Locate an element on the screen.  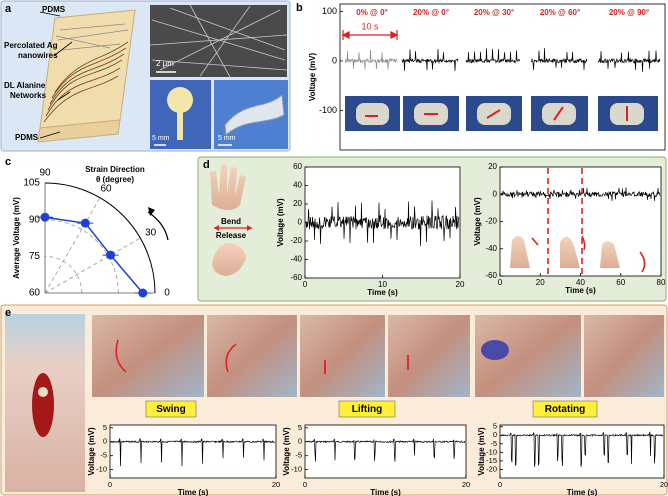
theta-tick-label: 0 is located at coordinates (167, 293).